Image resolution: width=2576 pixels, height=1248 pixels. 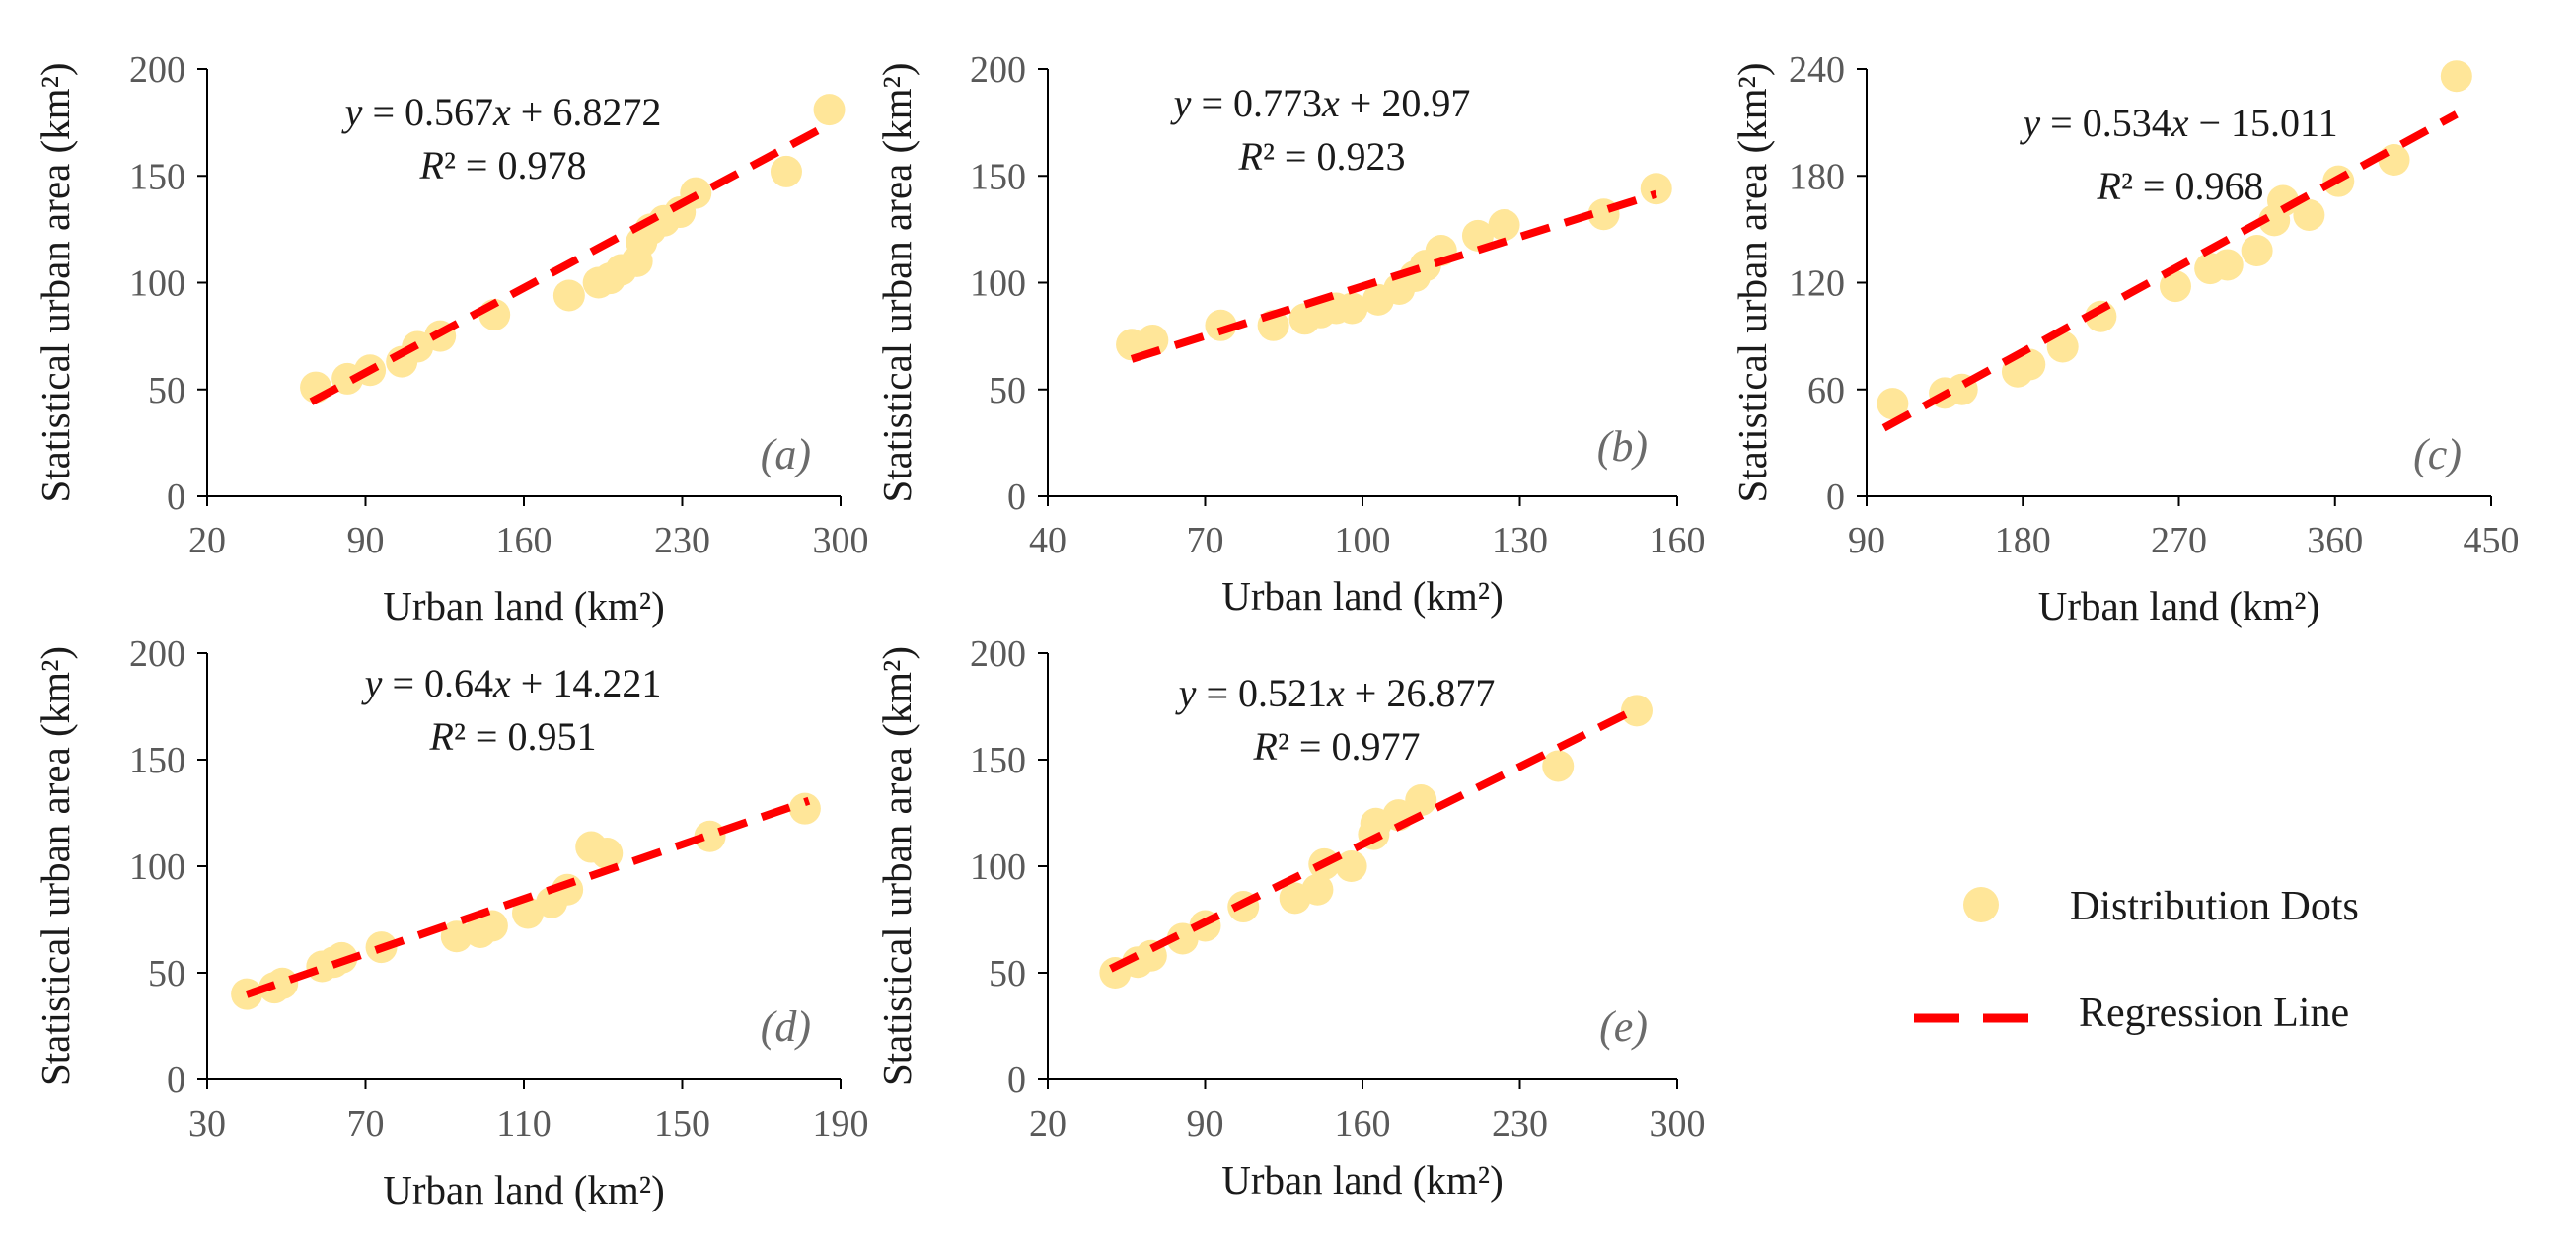 What do you see at coordinates (2023, 540) in the screenshot?
I see `x-tick-label: 180` at bounding box center [2023, 540].